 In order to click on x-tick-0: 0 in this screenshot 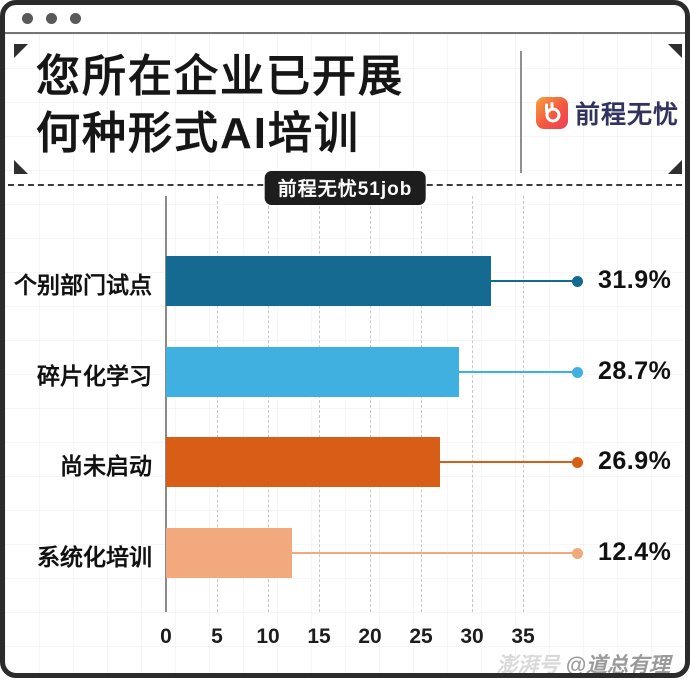, I will do `click(166, 636)`.